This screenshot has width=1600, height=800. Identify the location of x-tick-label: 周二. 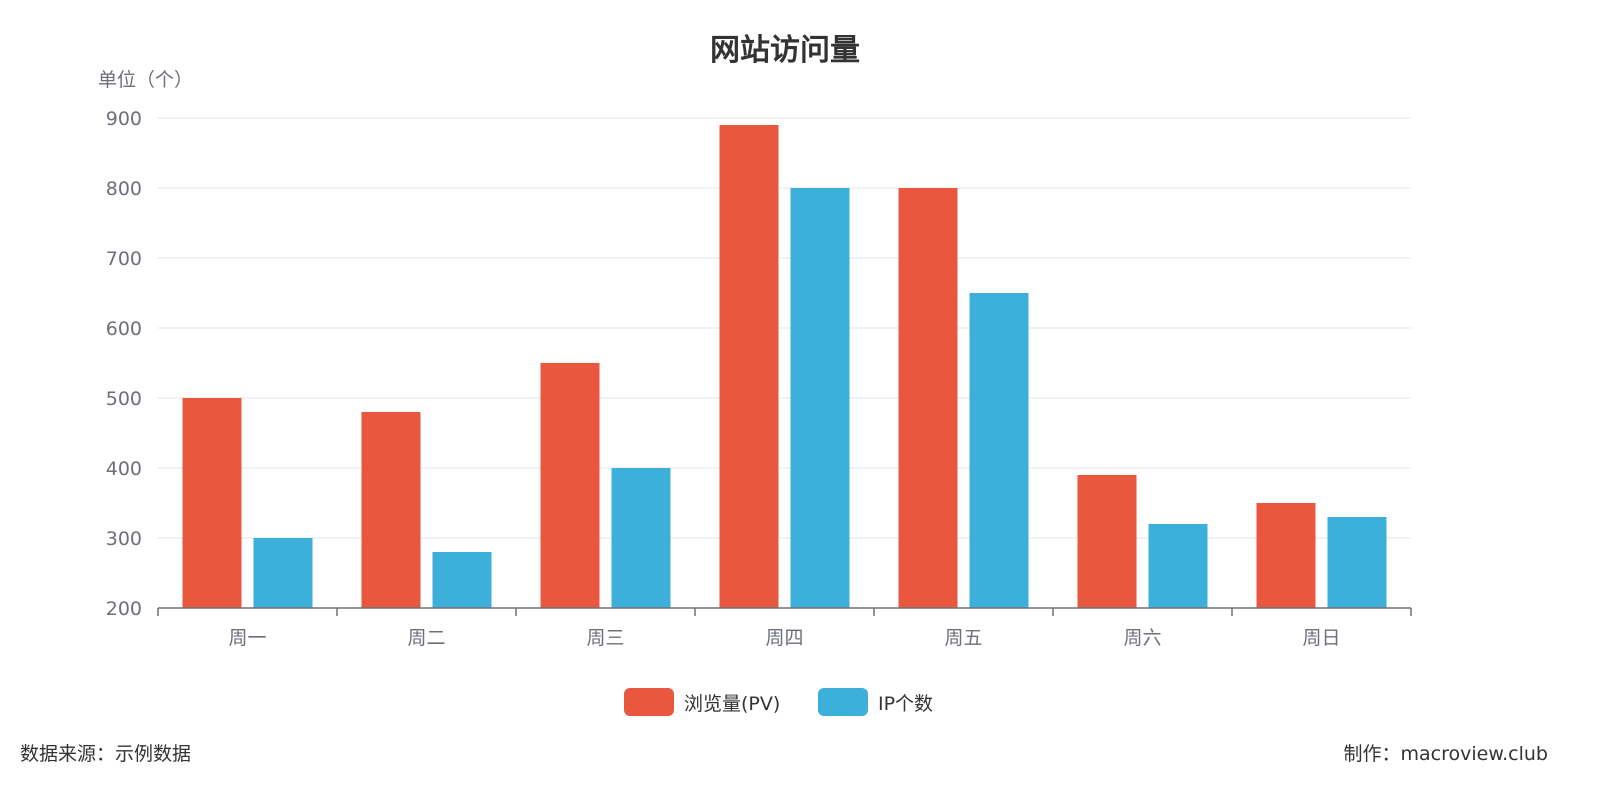
(426, 638).